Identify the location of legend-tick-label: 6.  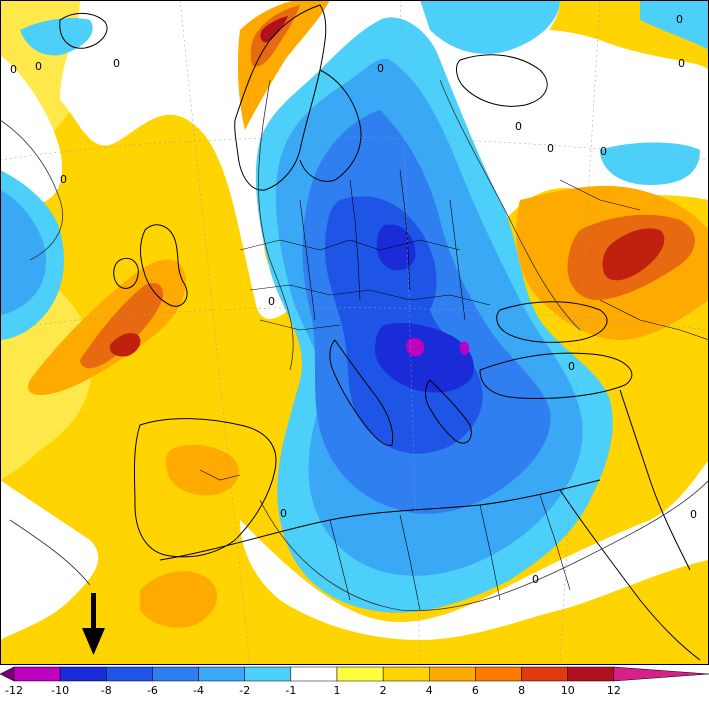
(475, 690).